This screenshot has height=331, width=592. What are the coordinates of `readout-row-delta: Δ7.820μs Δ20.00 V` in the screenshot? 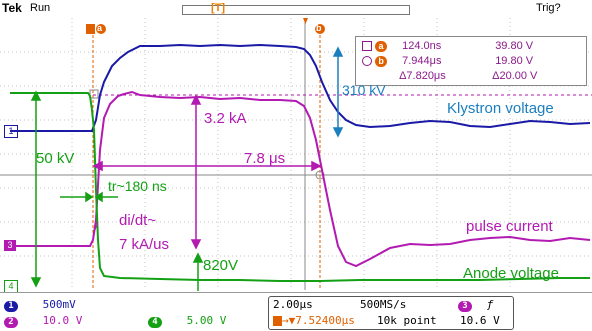 It's located at (457, 76).